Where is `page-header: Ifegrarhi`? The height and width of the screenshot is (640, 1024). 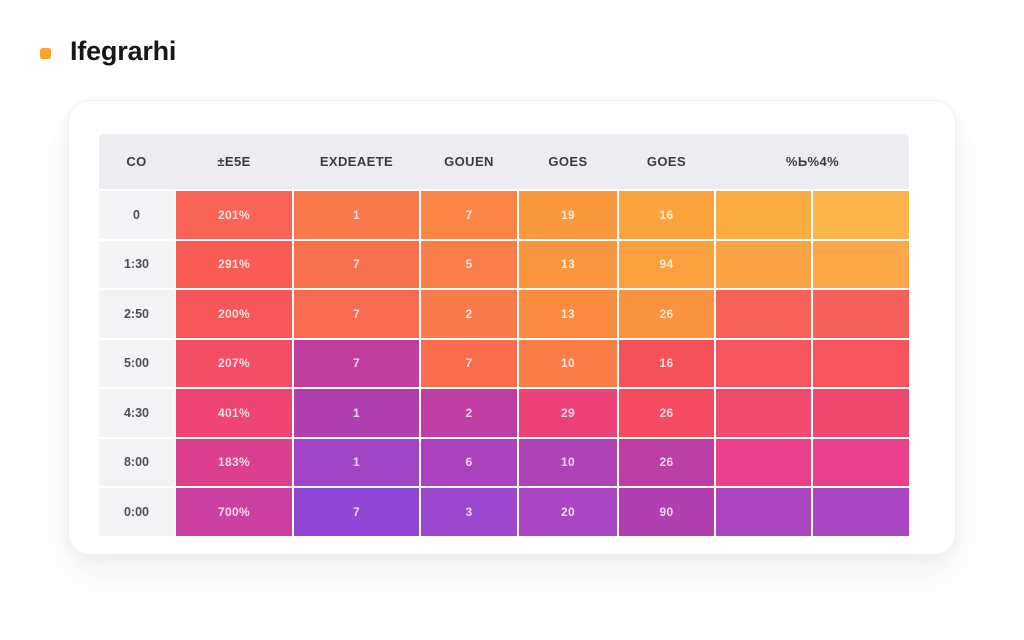 page-header: Ifegrarhi is located at coordinates (108, 51).